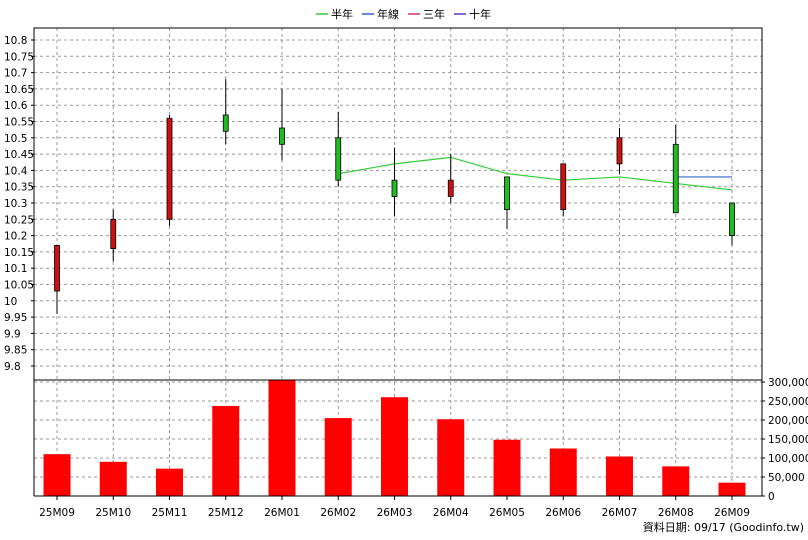 The image size is (808, 540). I want to click on volume-tick-label: 100,000, so click(788, 459).